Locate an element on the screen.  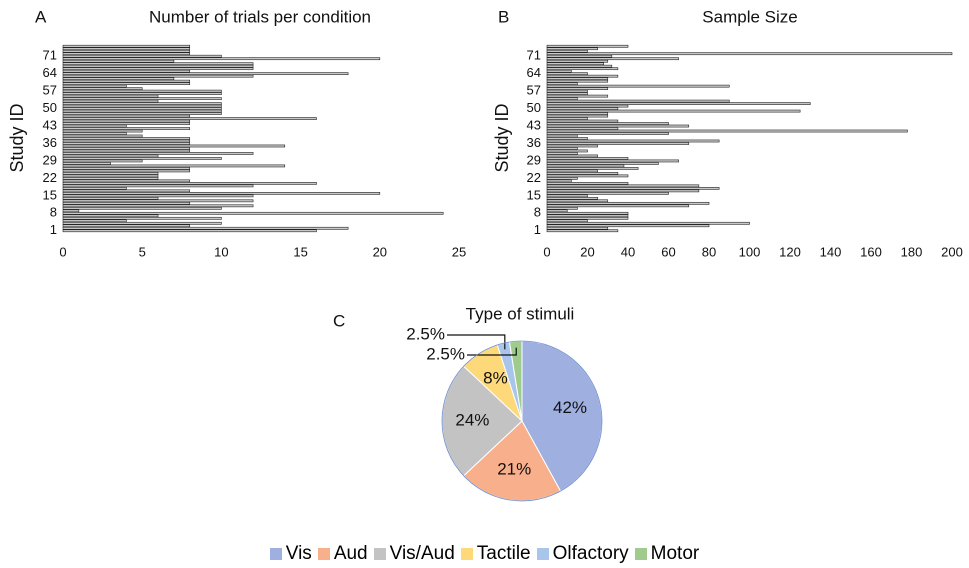
x-tick-label: 20 is located at coordinates (587, 251).